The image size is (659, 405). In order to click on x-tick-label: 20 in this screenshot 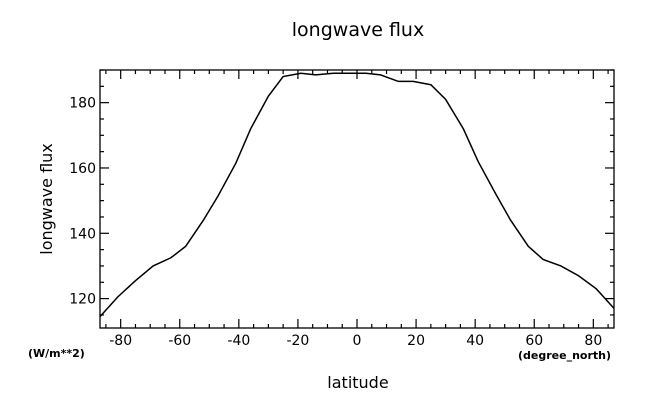, I will do `click(416, 341)`.